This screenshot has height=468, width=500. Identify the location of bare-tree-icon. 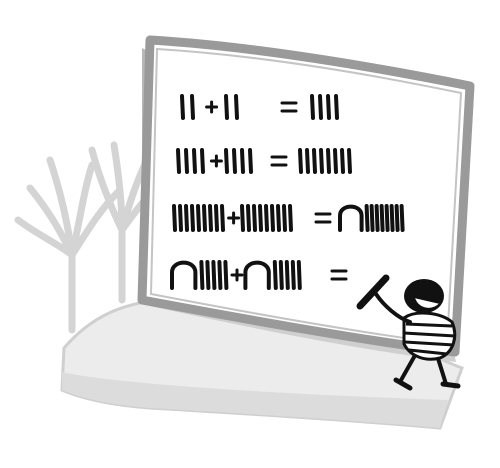
(89, 237).